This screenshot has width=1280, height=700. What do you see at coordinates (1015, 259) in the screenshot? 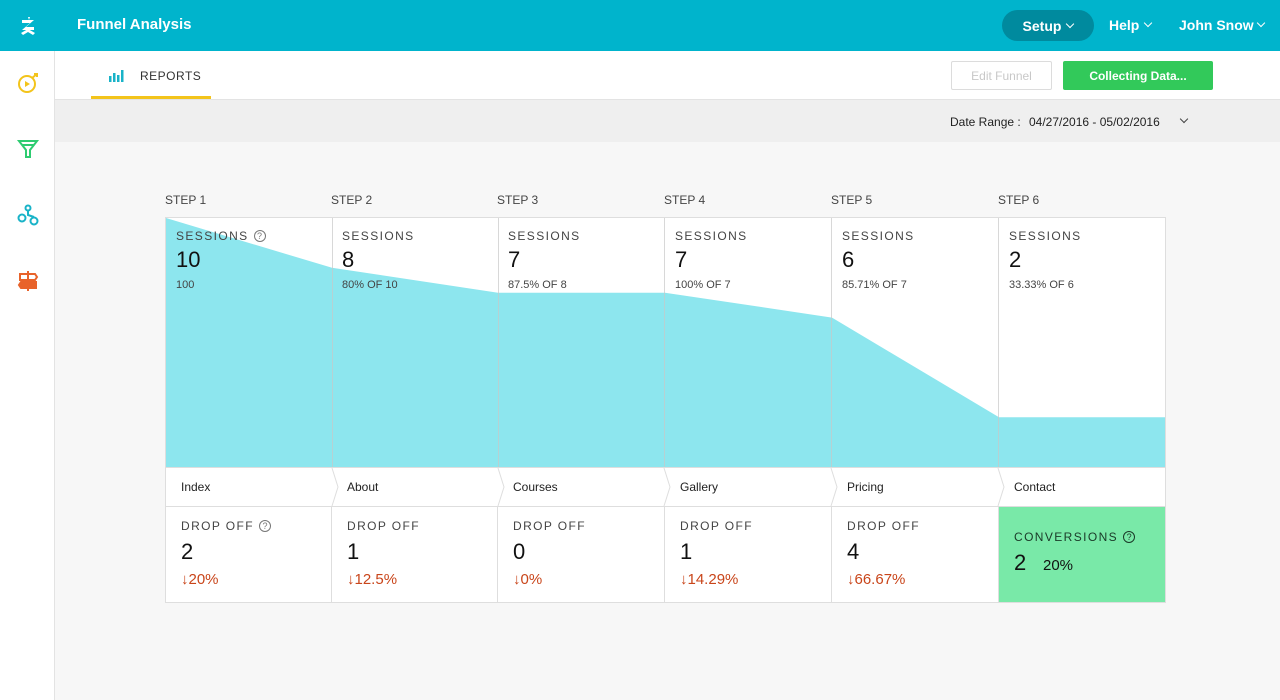
I see `sessions-value: 2` at bounding box center [1015, 259].